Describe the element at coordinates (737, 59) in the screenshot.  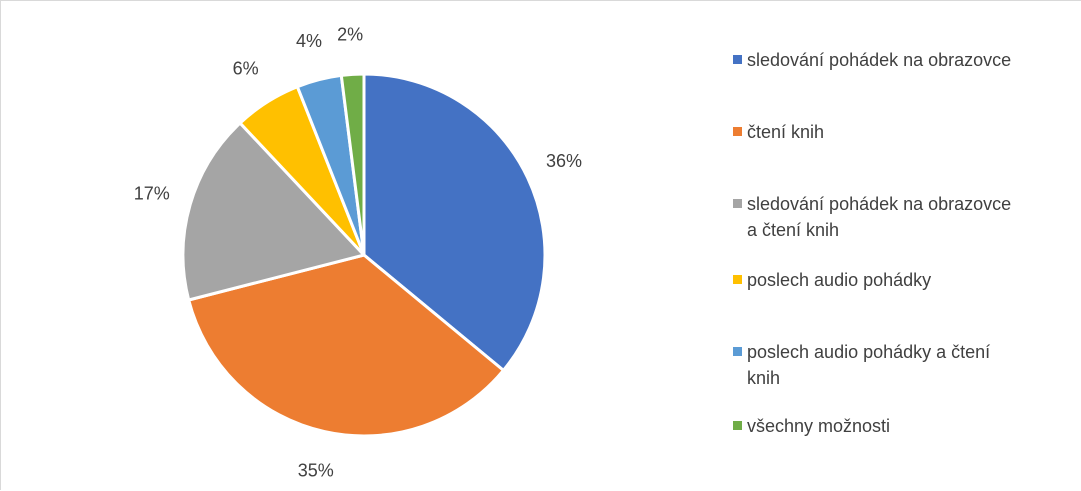
I see `legend-swatch-screen` at that location.